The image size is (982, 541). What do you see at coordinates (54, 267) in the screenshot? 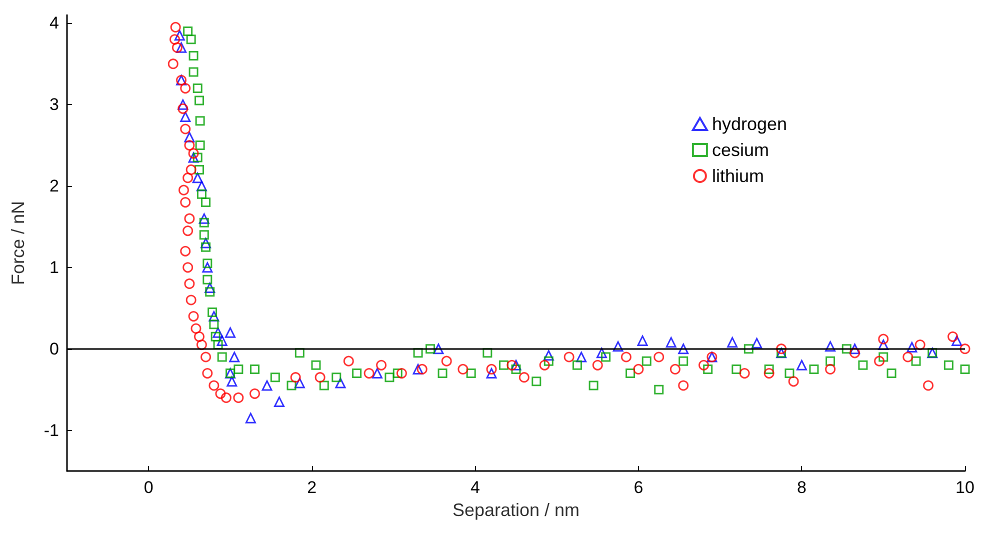
I see `y-tick-label: 1` at bounding box center [54, 267].